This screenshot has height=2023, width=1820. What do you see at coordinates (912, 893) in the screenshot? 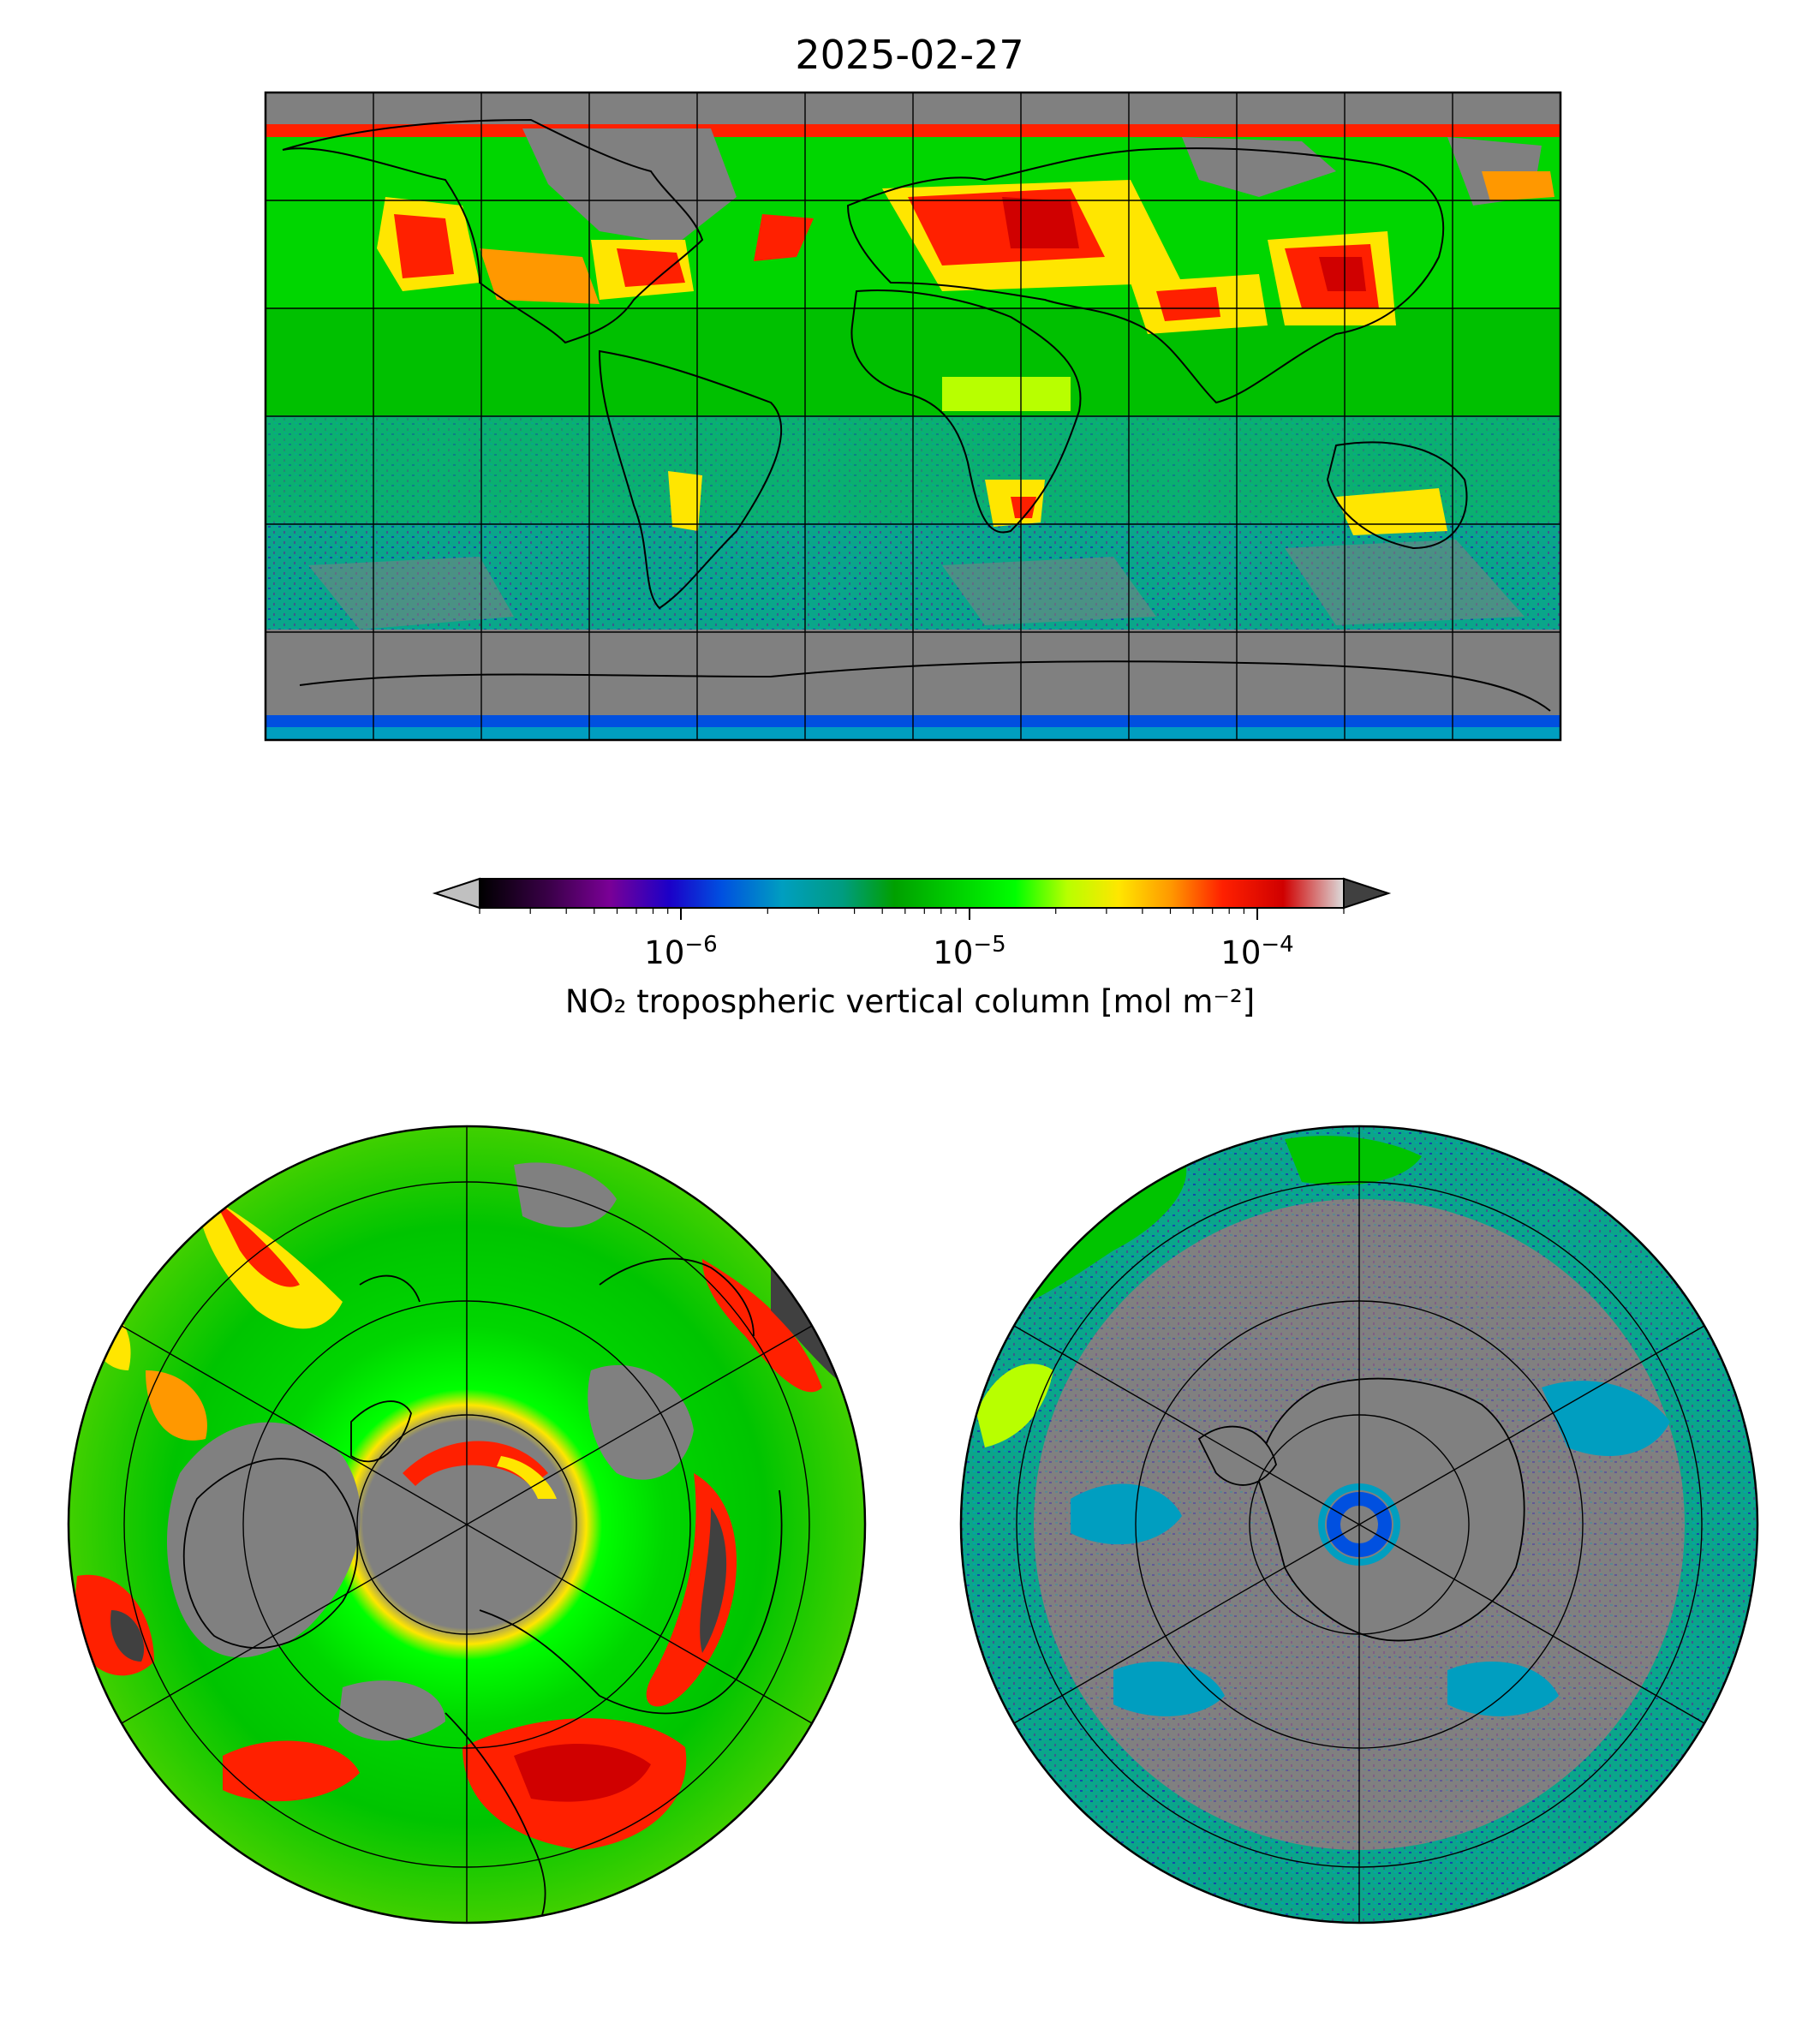
I see `colorbar-gradient` at bounding box center [912, 893].